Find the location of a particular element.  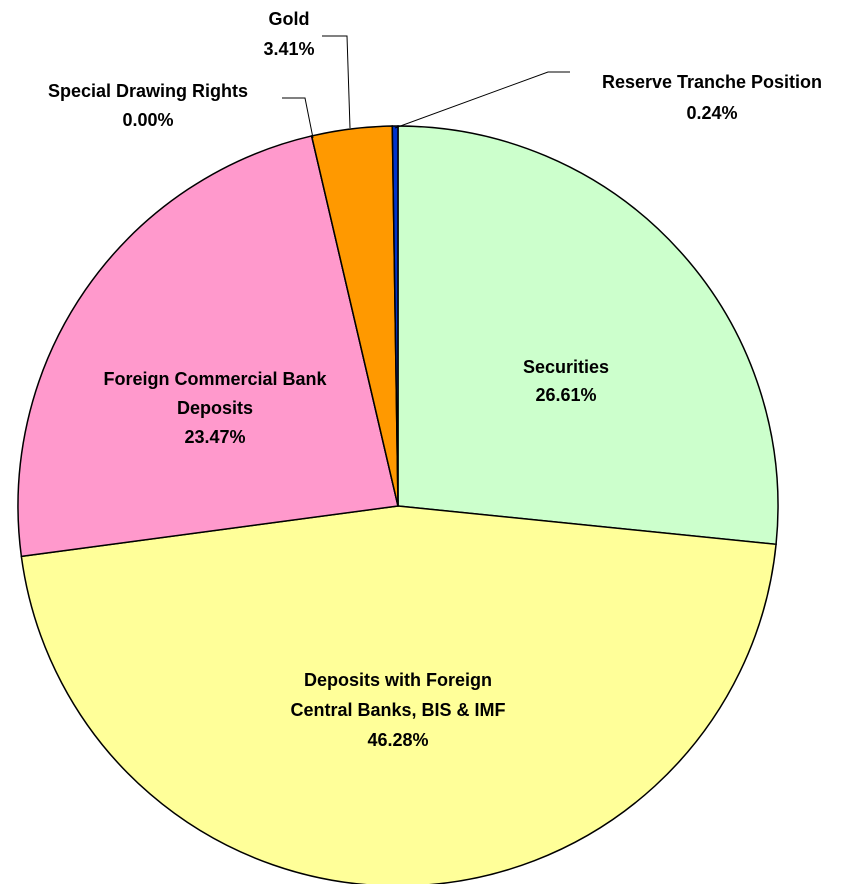

value-label: 26.61% is located at coordinates (565, 395).